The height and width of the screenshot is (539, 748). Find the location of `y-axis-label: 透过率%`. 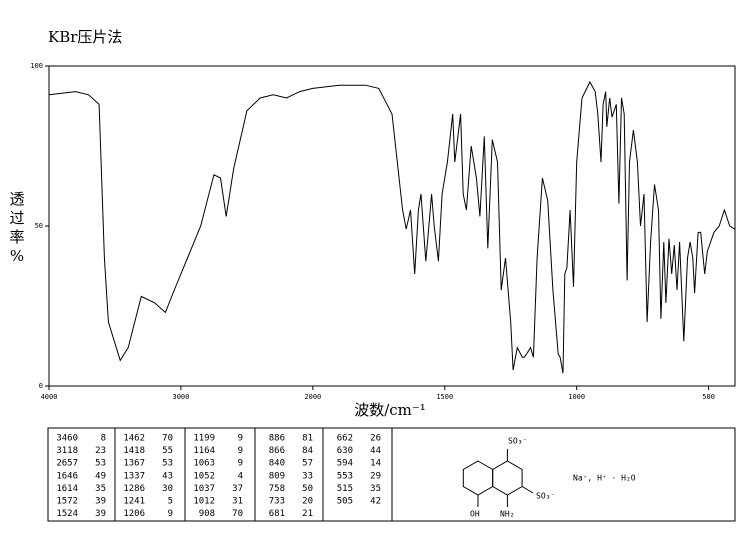

y-axis-label: 透过率% is located at coordinates (16, 227).